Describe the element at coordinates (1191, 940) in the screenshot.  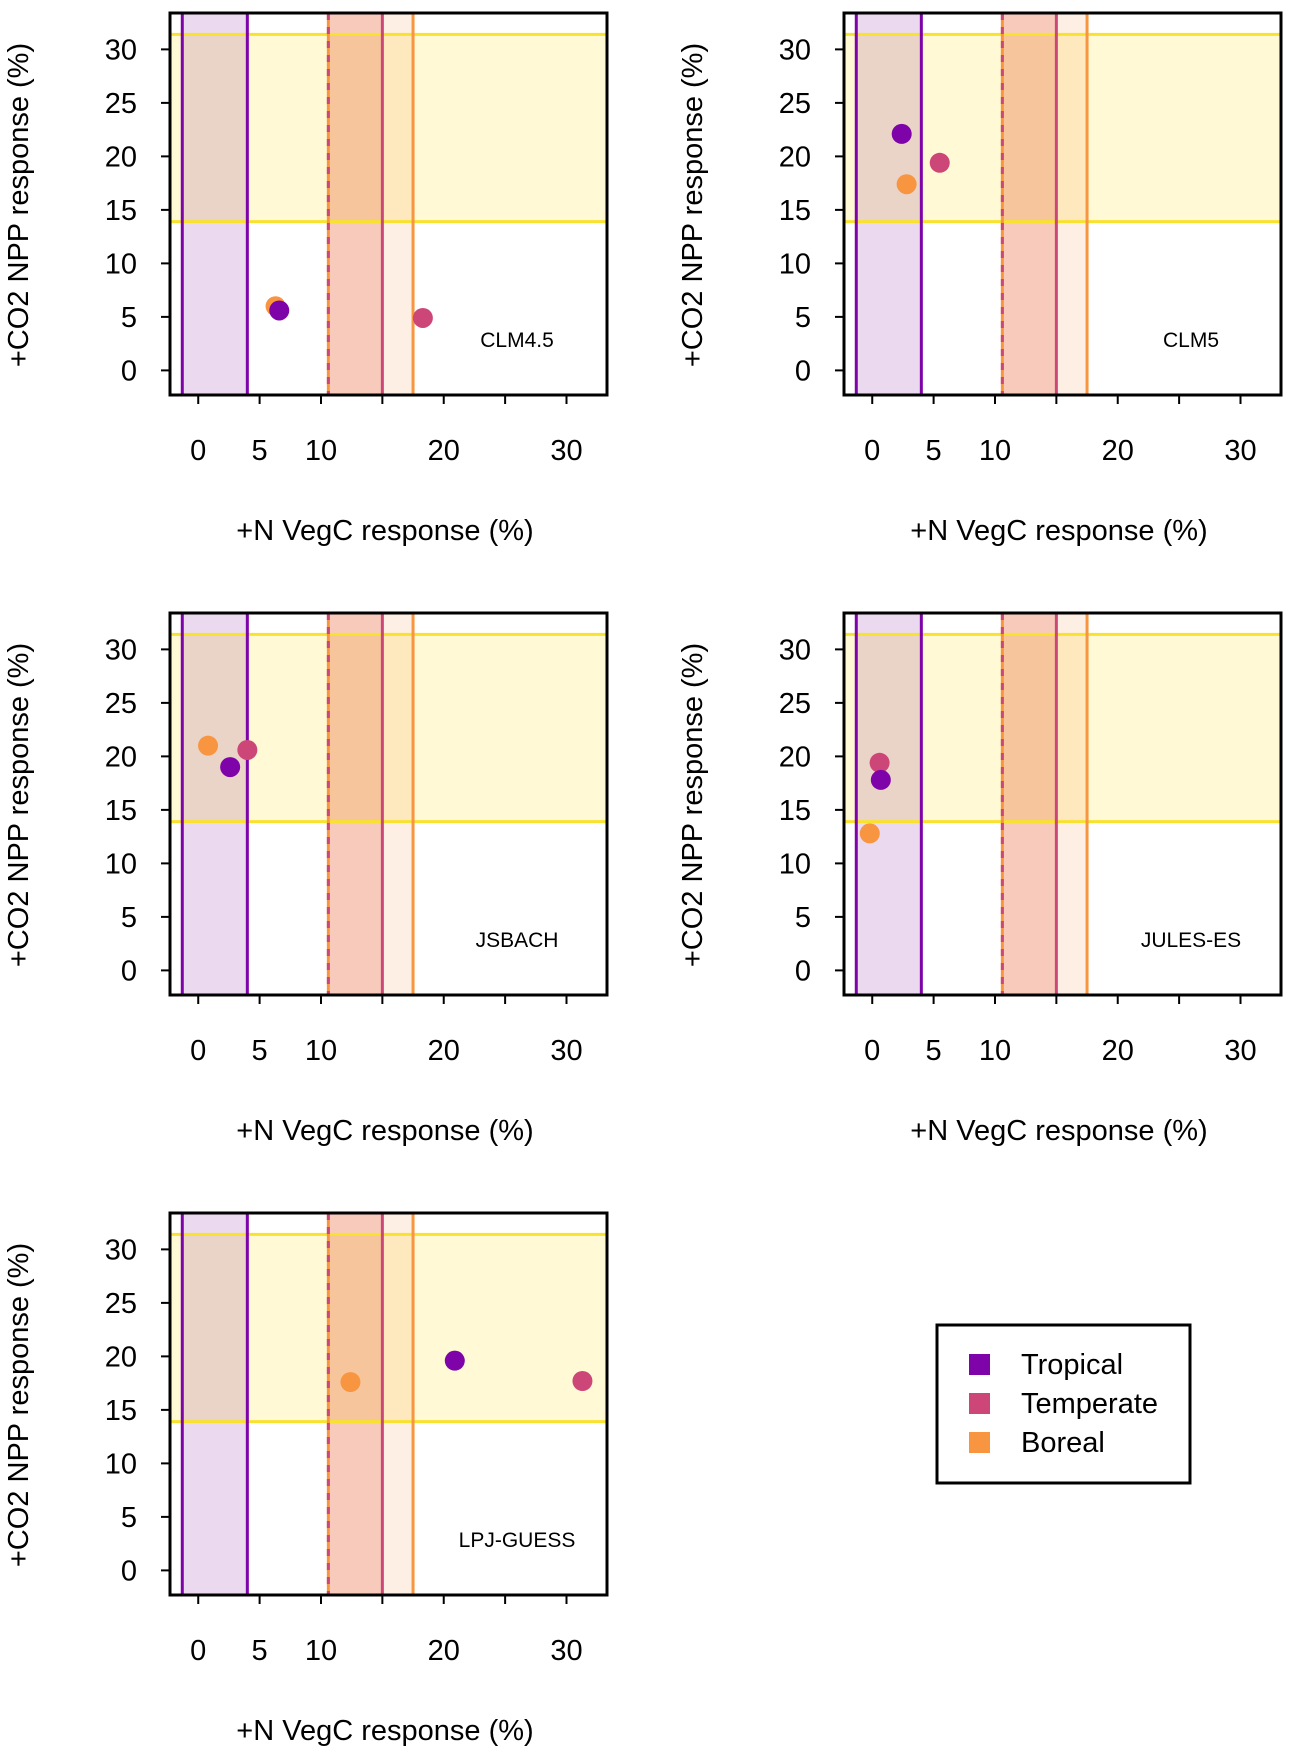
I see `model-label: JULES-ES` at that location.